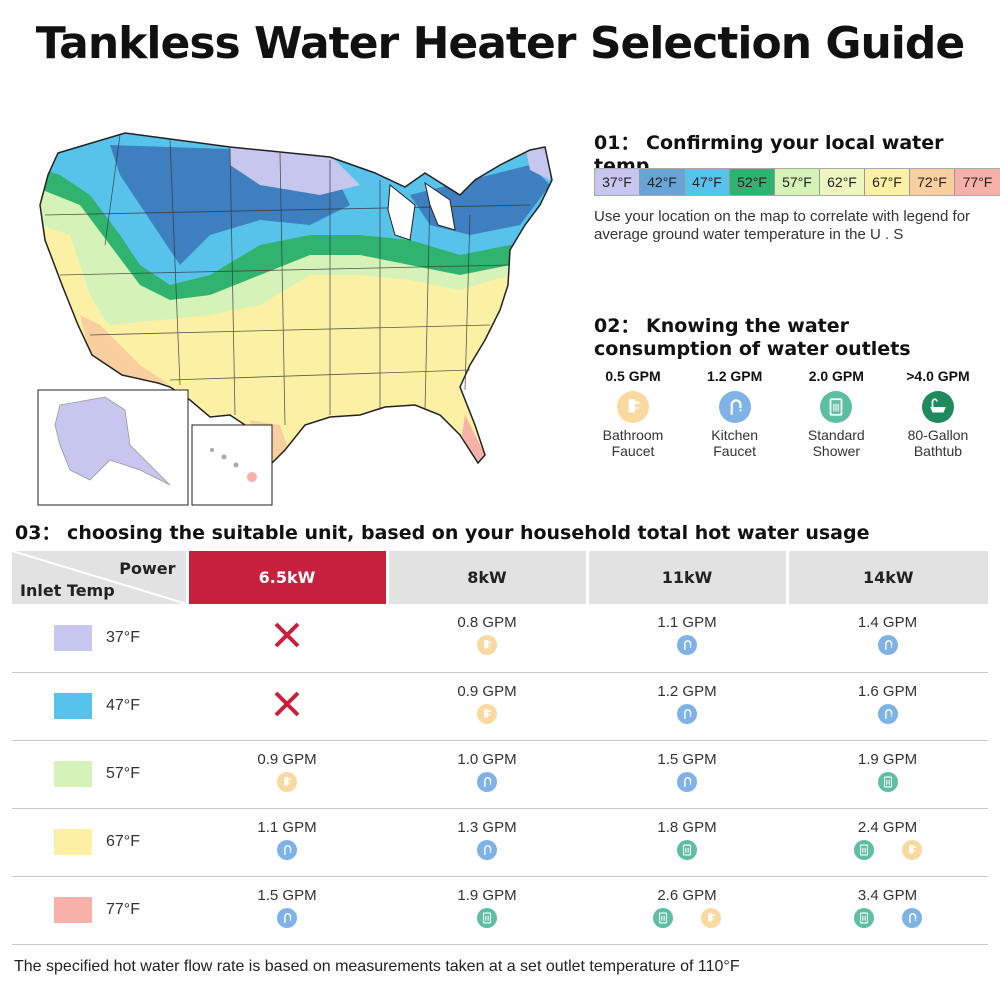  Describe the element at coordinates (500, 910) in the screenshot. I see `table-row: 77°F 1.5 GPM 1.9 GPM 2.6 GPM 3.4 GPM` at that location.